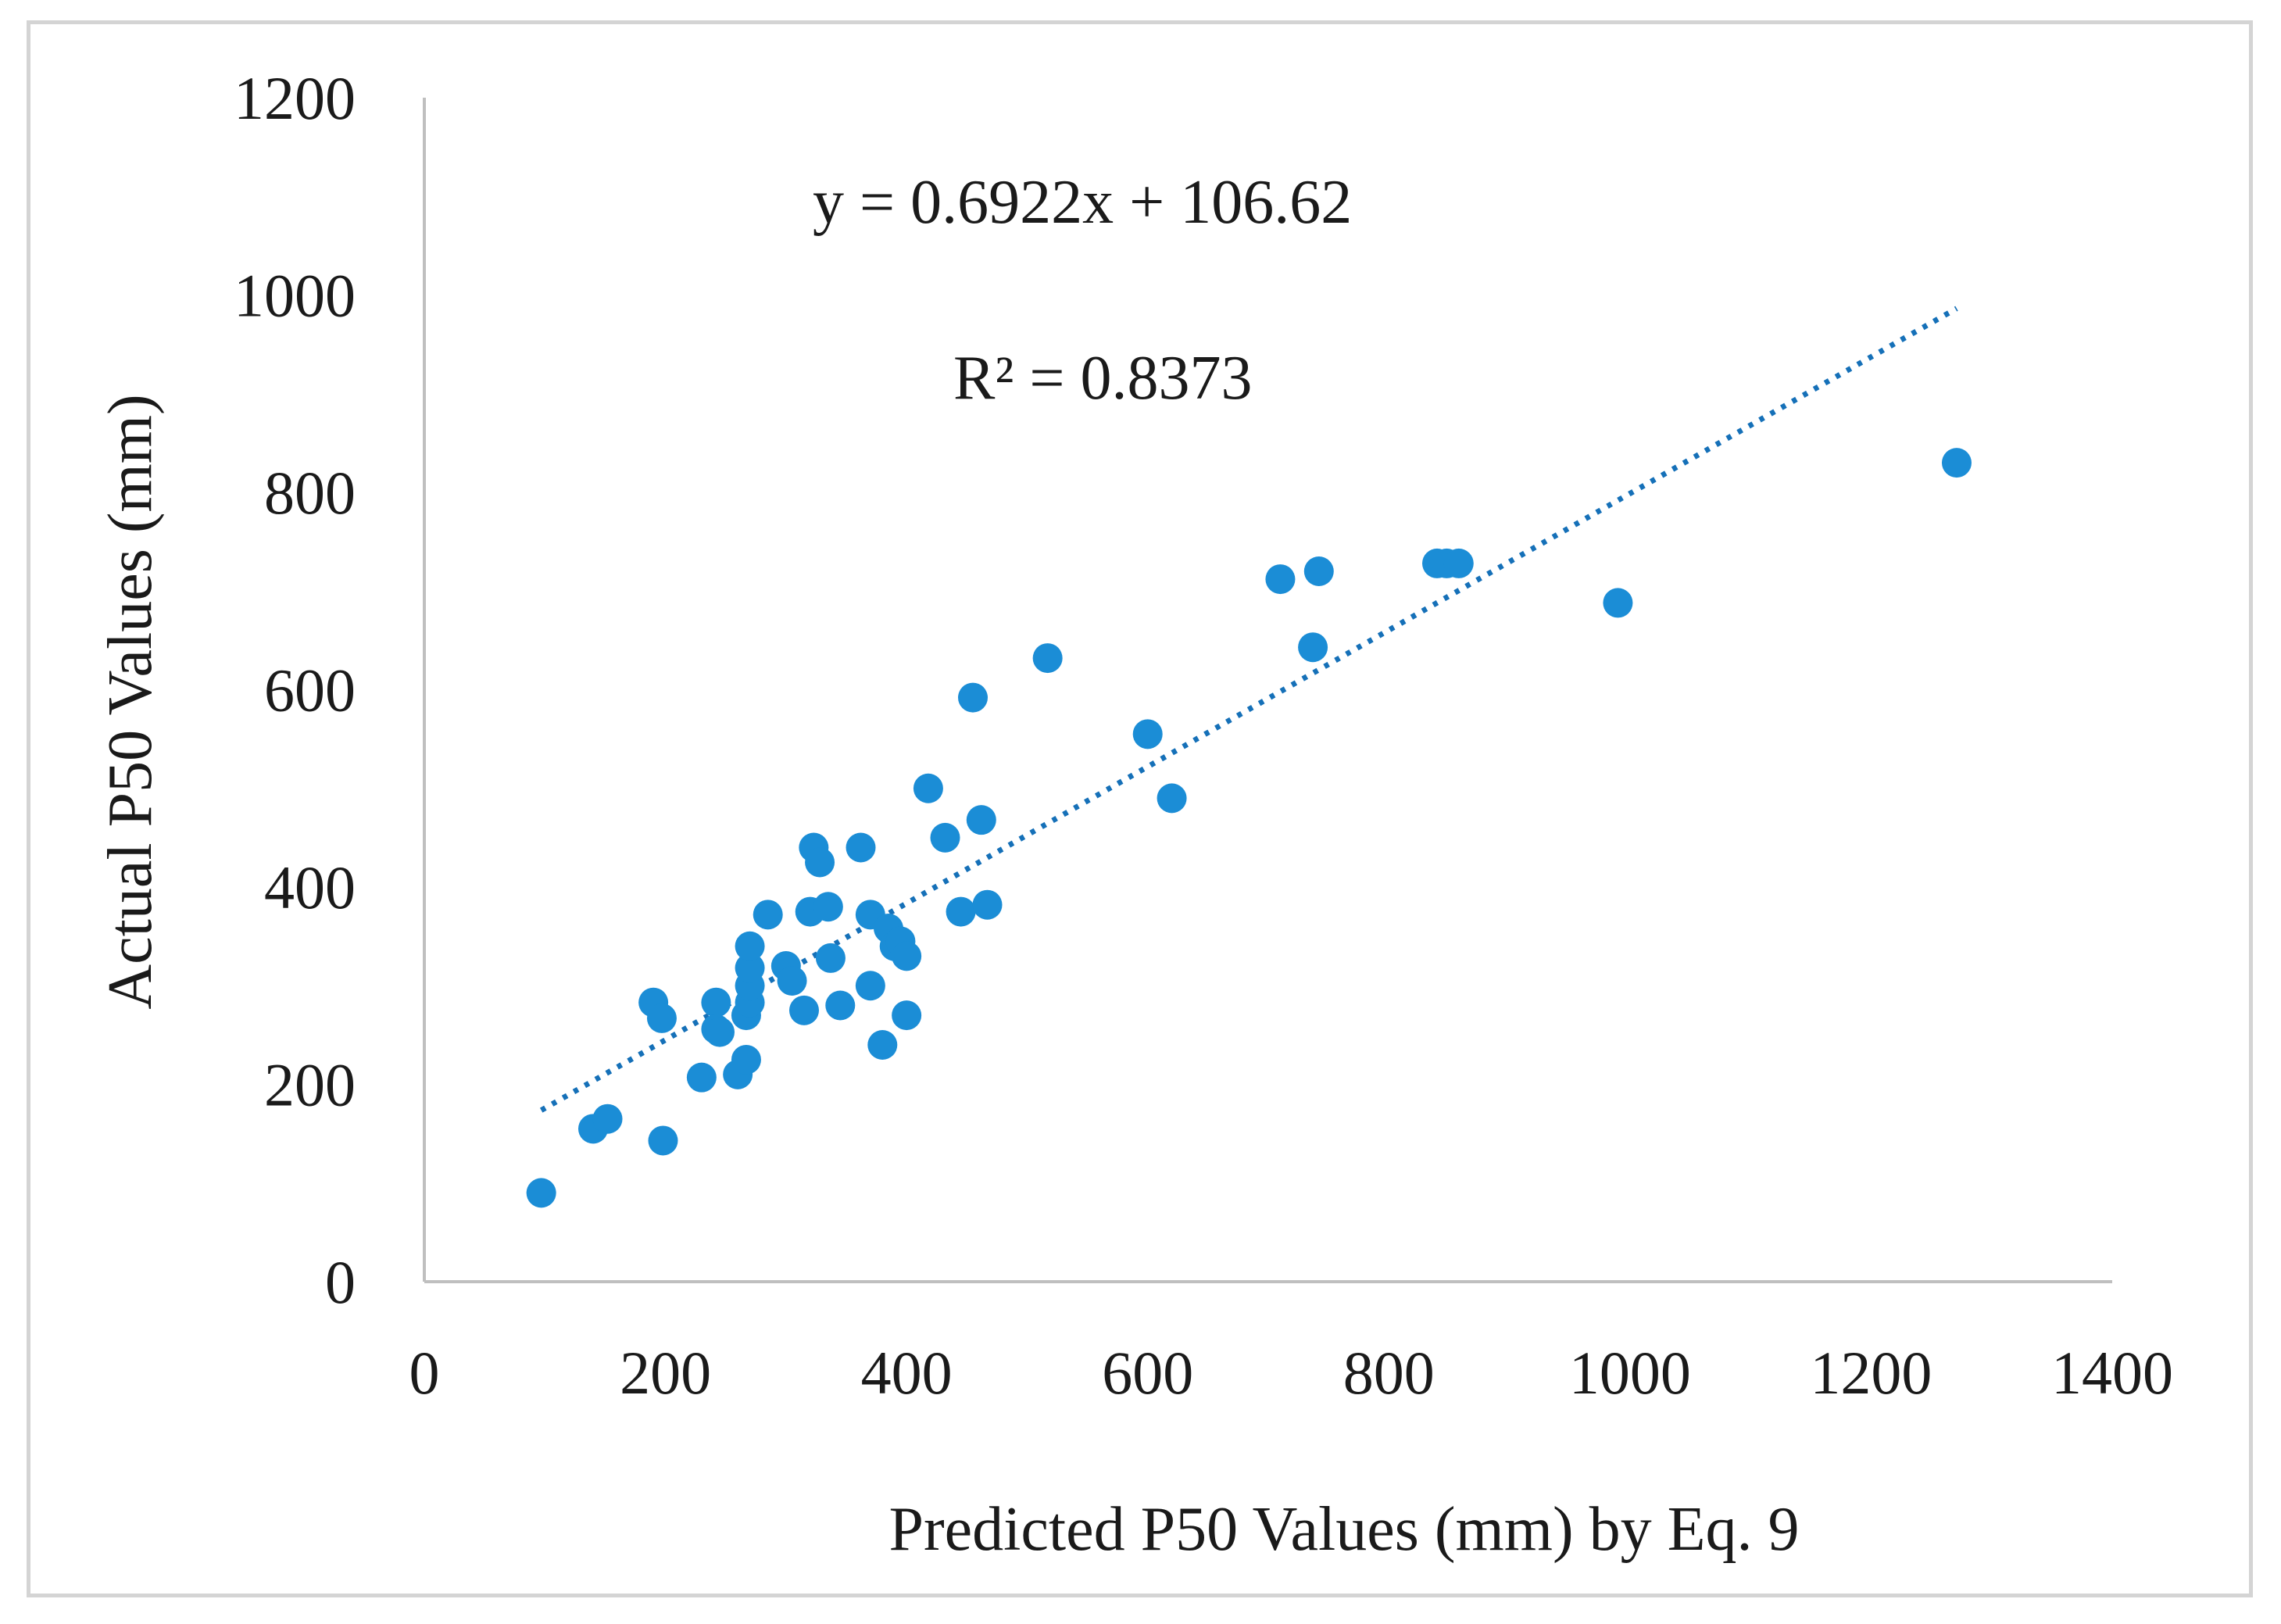 Image resolution: width=2281 pixels, height=1624 pixels. Describe the element at coordinates (1871, 1373) in the screenshot. I see `x-tick-label: 1200` at that location.